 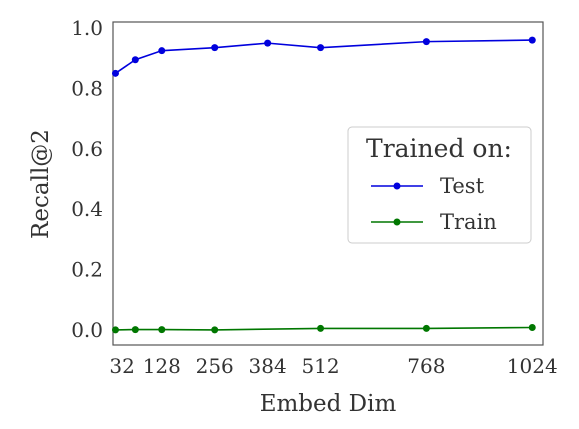 What do you see at coordinates (41, 184) in the screenshot?
I see `y-axis-label: Recall@2` at bounding box center [41, 184].